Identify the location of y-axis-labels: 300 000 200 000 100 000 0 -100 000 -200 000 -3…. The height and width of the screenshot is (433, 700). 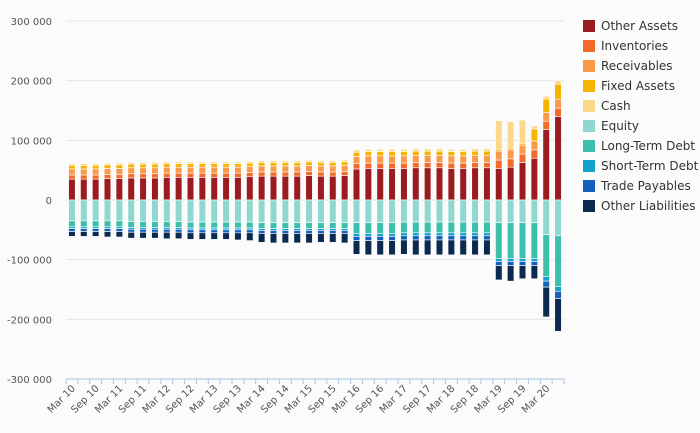
(29, 201).